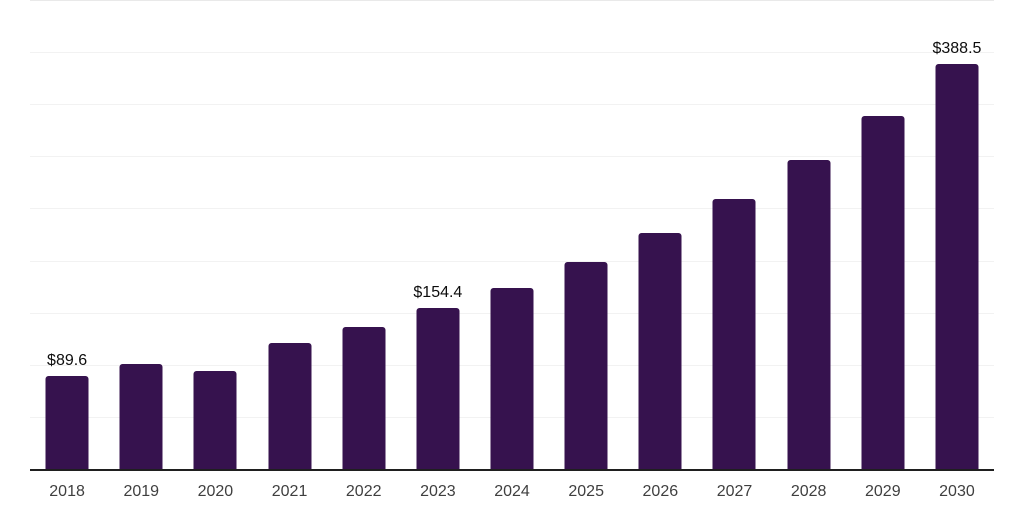 Image resolution: width=1024 pixels, height=512 pixels. Describe the element at coordinates (957, 49) in the screenshot. I see `data-label-2030: $388.5` at that location.